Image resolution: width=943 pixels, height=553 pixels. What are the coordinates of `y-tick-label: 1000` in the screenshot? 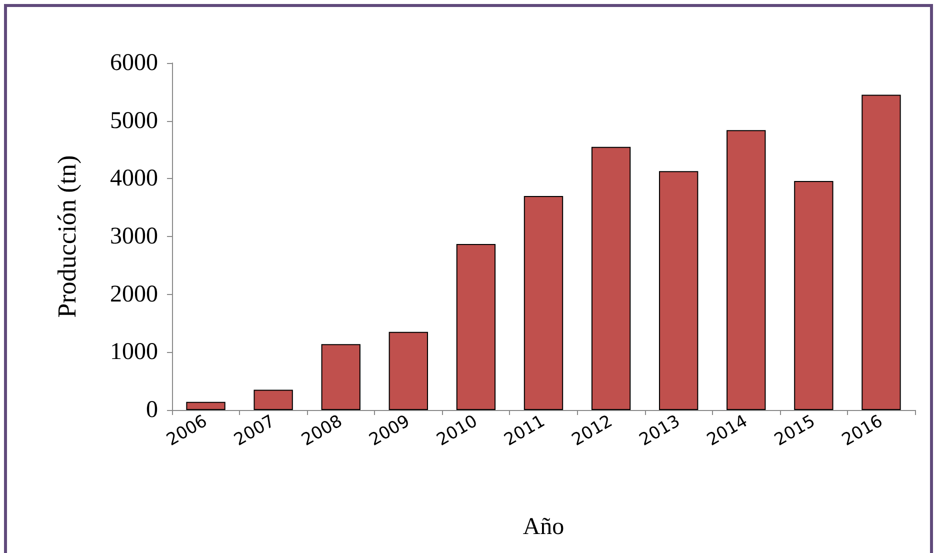 It's located at (134, 352).